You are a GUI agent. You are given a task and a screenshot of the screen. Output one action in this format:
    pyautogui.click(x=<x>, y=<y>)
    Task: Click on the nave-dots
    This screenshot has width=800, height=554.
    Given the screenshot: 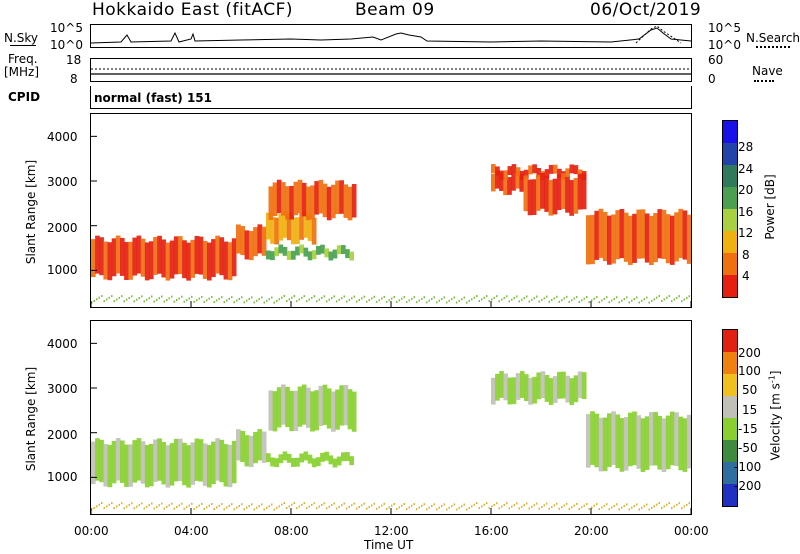 What is the action you would take?
    pyautogui.click(x=764, y=81)
    